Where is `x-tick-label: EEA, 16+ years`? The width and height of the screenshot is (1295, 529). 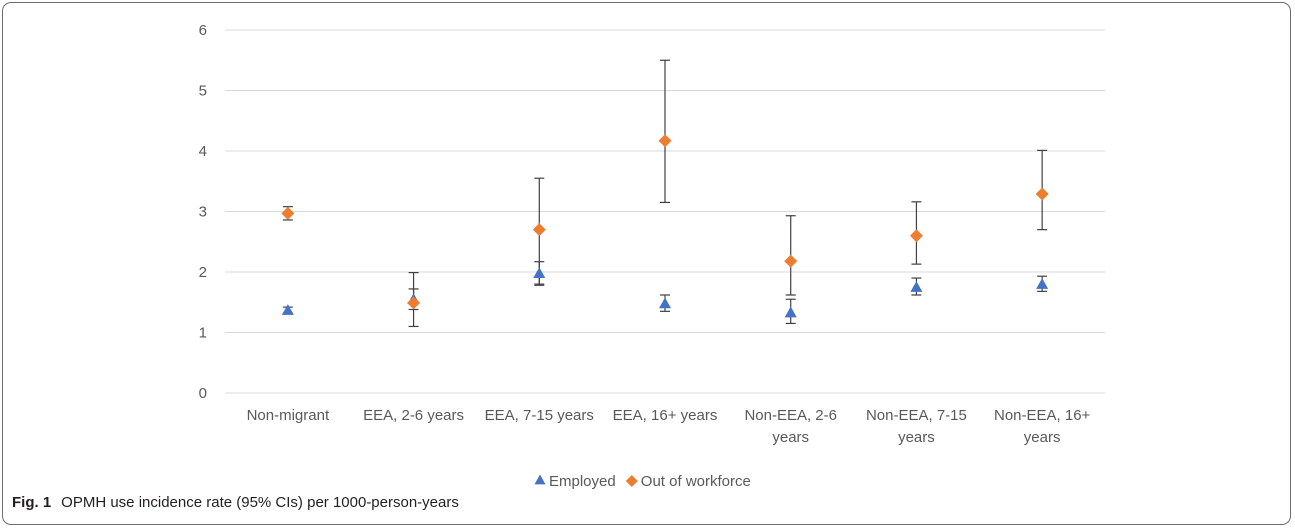 x-tick-label: EEA, 16+ years is located at coordinates (665, 415).